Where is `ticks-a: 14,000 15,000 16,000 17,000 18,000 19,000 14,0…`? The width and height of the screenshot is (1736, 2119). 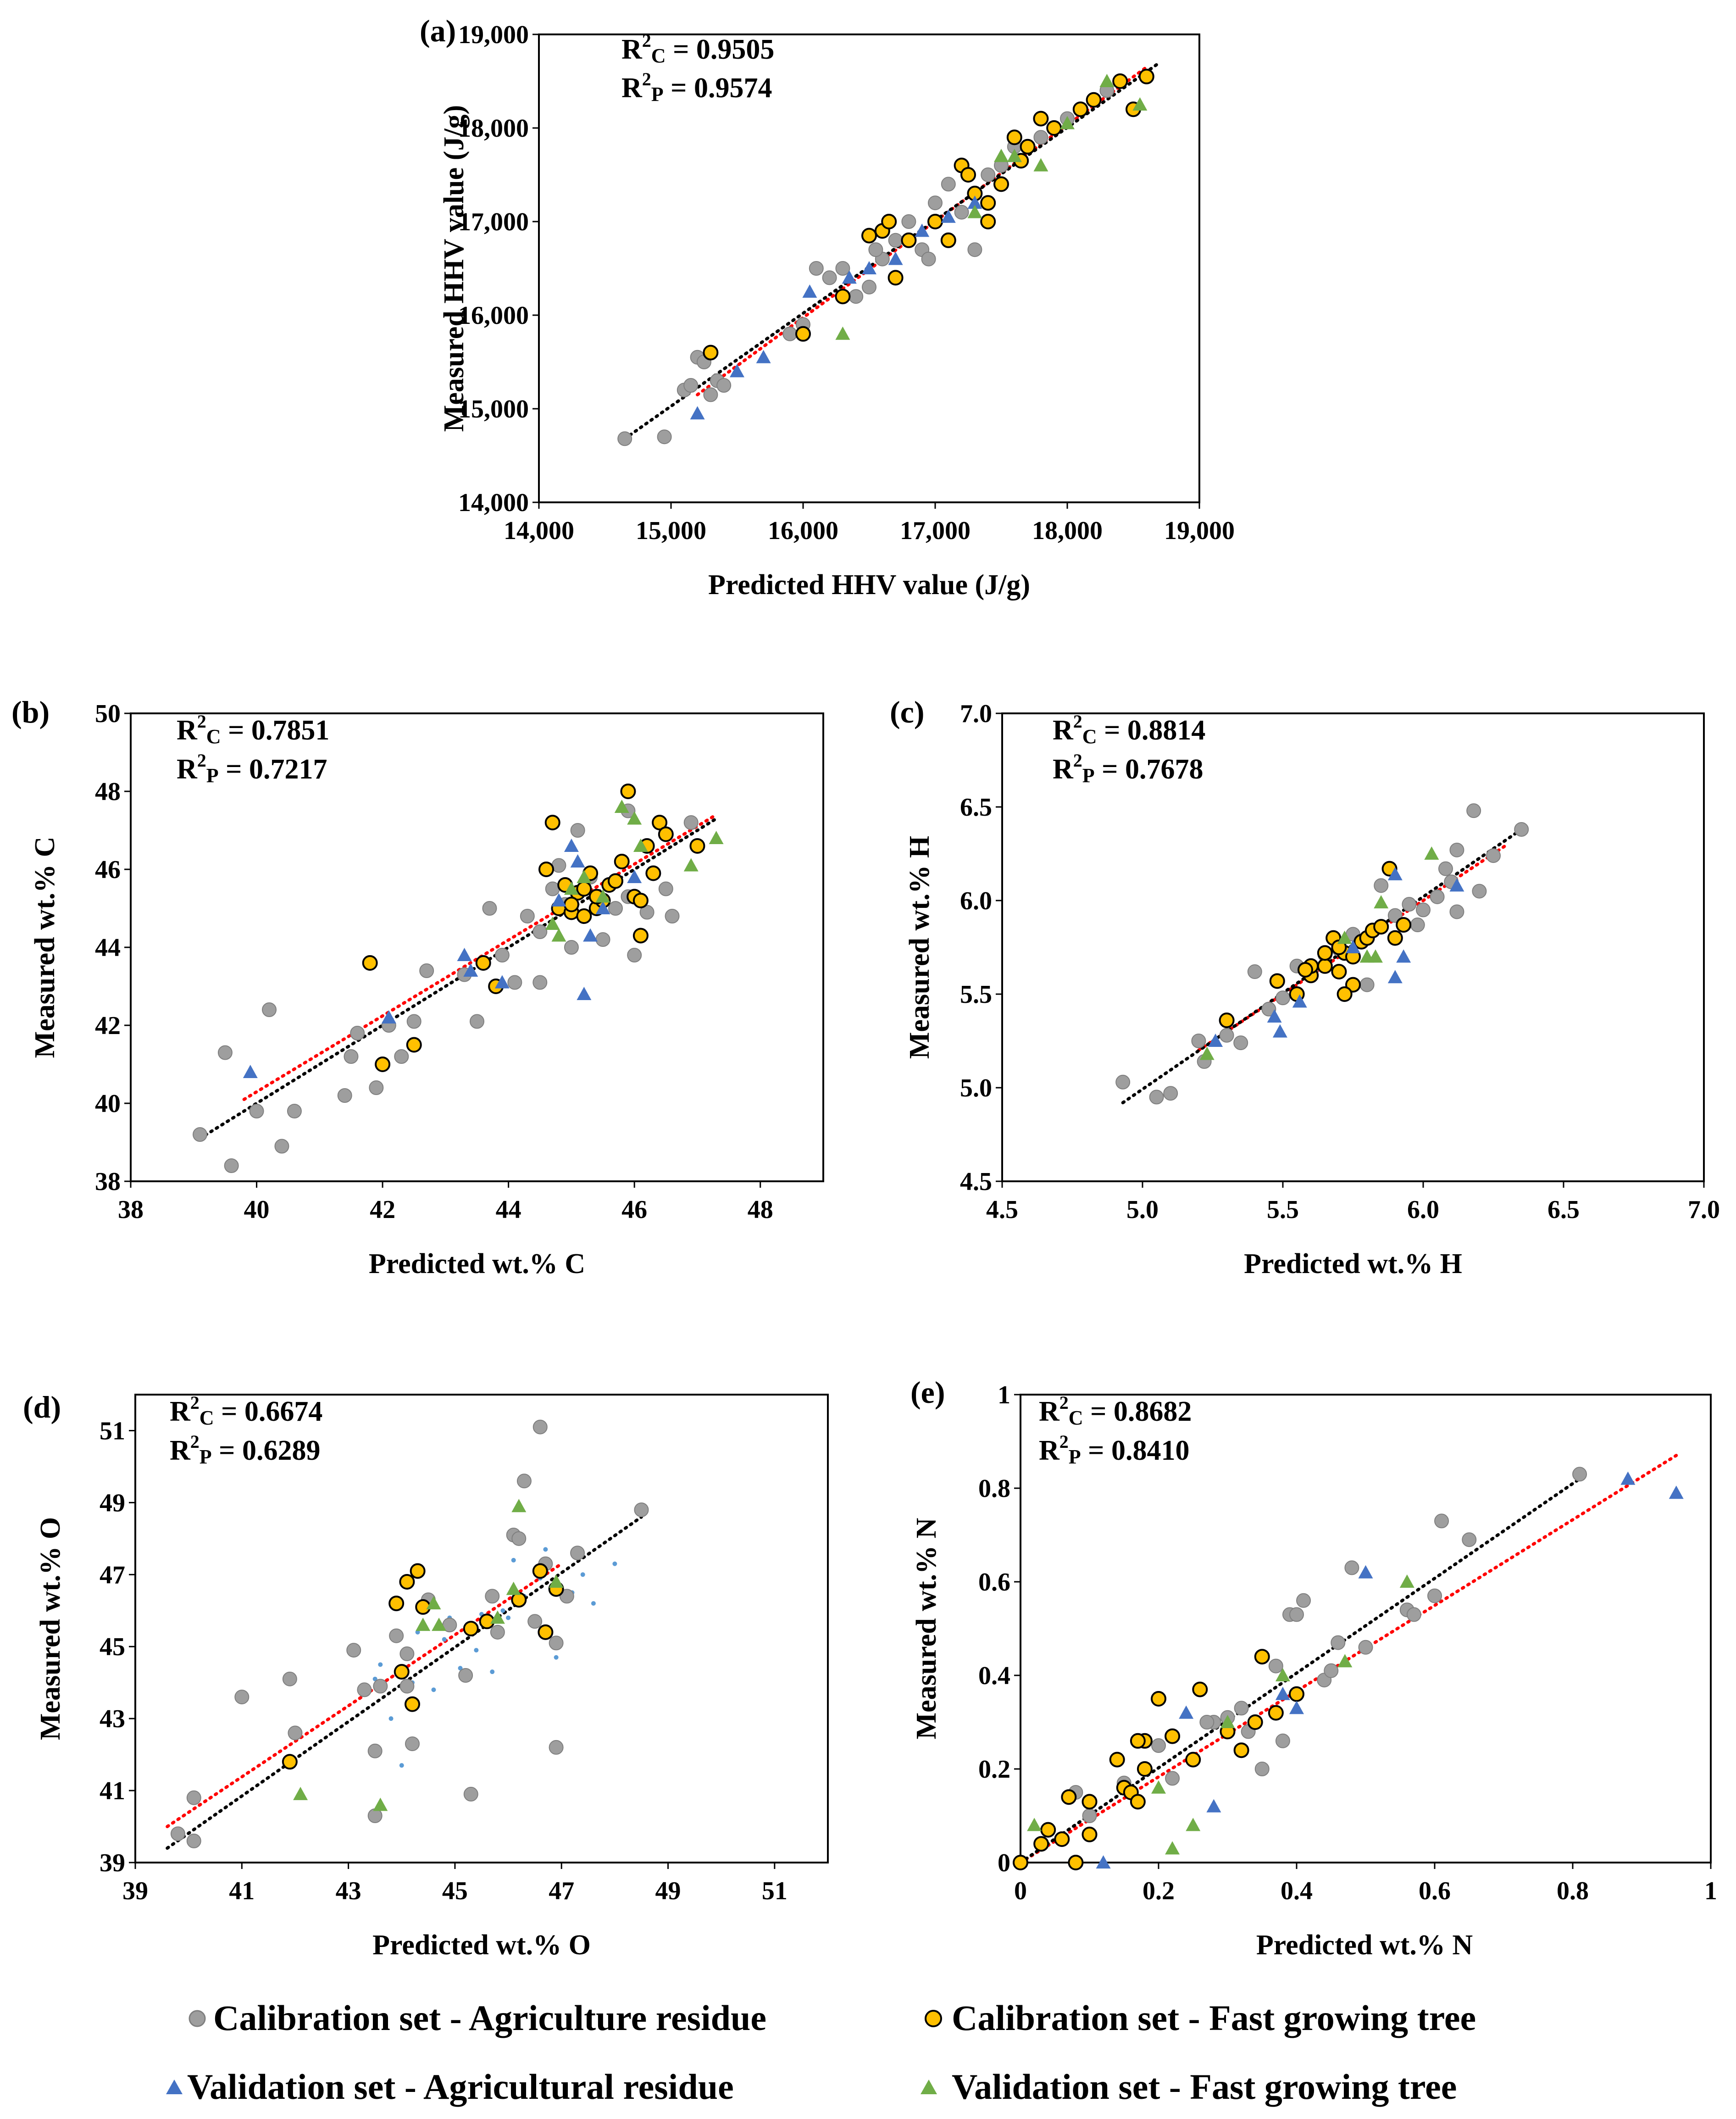 ticks-a: 14,000 15,000 16,000 17,000 18,000 19,000 14,0… is located at coordinates (846, 283).